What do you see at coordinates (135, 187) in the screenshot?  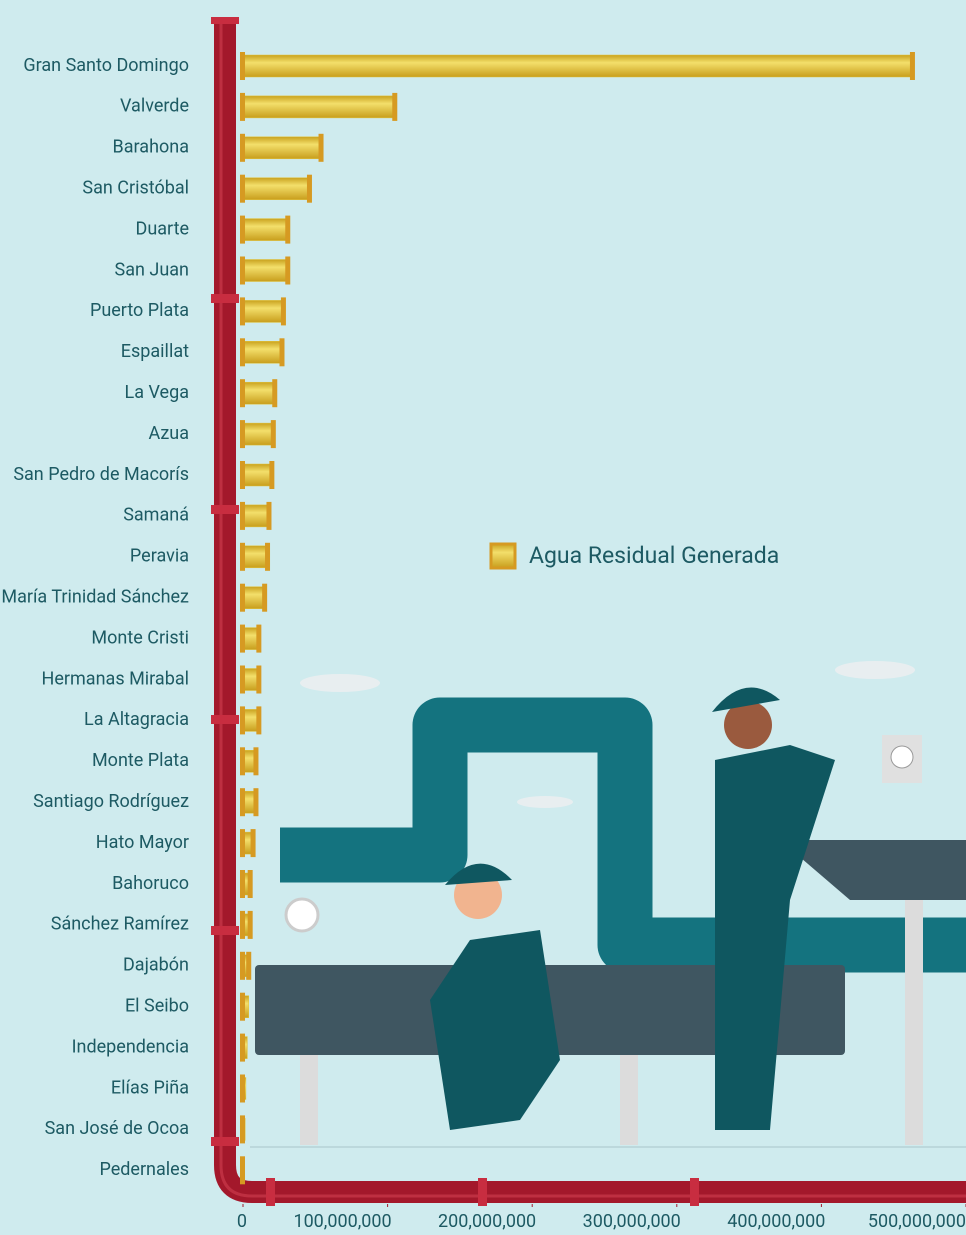 I see `y-tick-label: San Cristóbal` at bounding box center [135, 187].